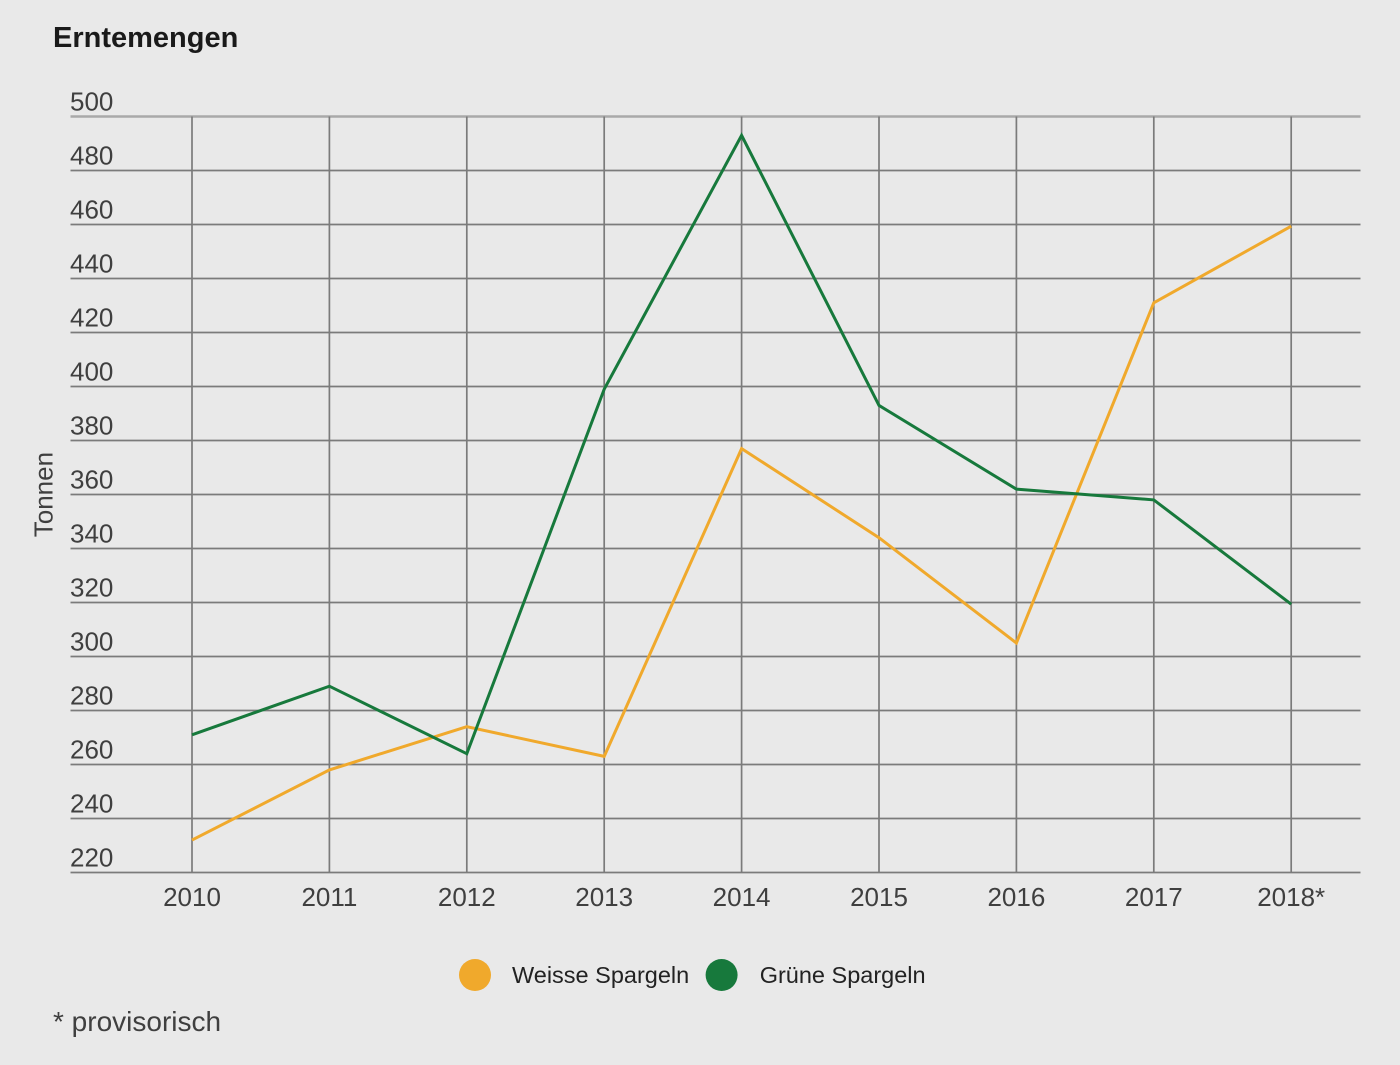 This screenshot has width=1400, height=1065. I want to click on svg-text: Tonnen, so click(44, 494).